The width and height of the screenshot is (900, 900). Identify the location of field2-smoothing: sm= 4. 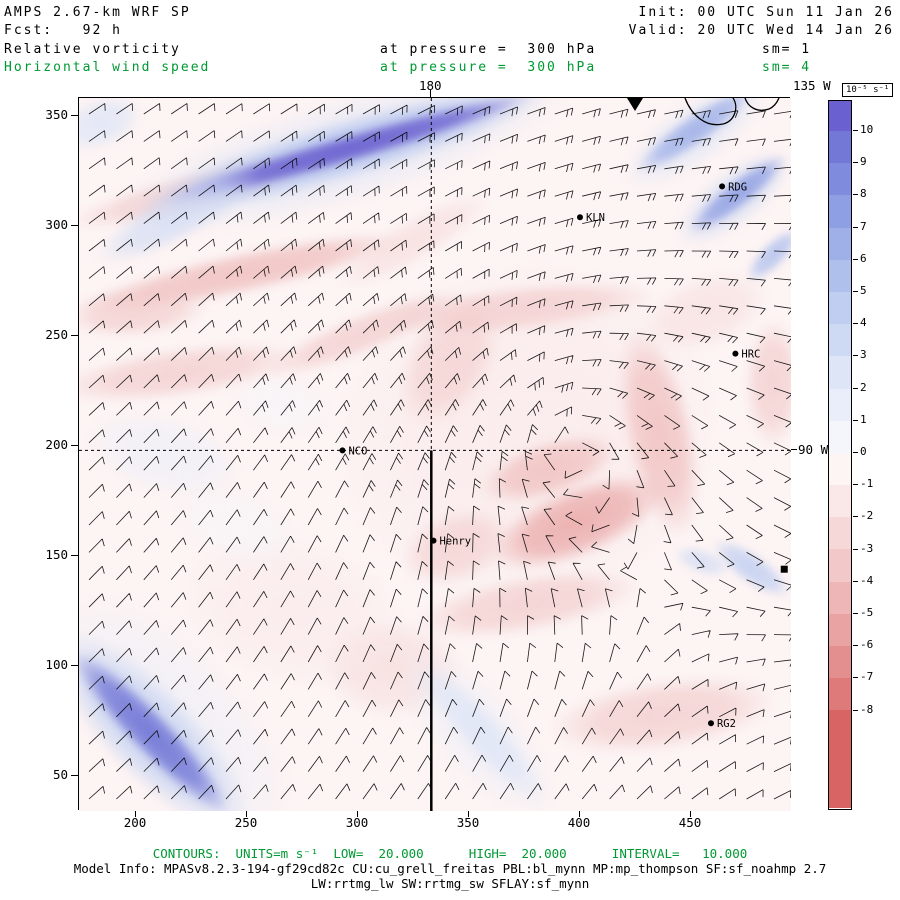
(787, 67).